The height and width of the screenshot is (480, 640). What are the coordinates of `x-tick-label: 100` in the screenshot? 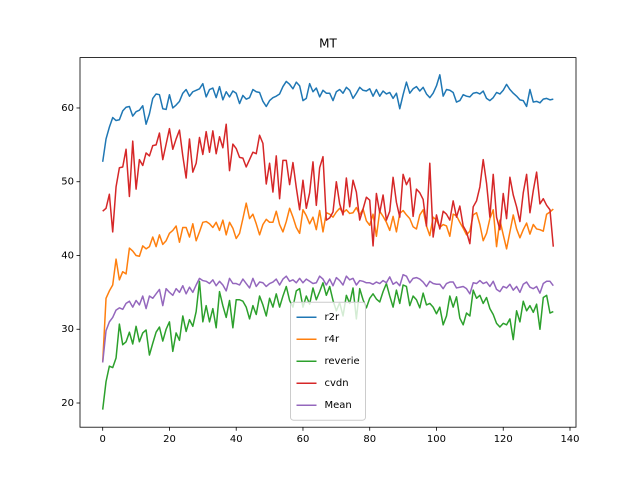 It's located at (436, 439).